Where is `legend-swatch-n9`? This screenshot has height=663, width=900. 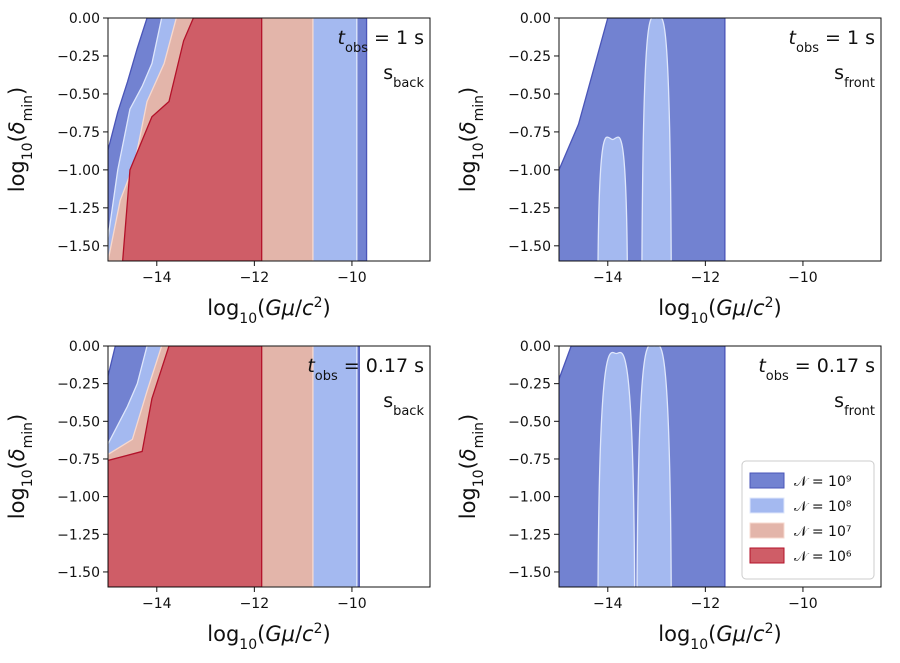
legend-swatch-n9 is located at coordinates (767, 480).